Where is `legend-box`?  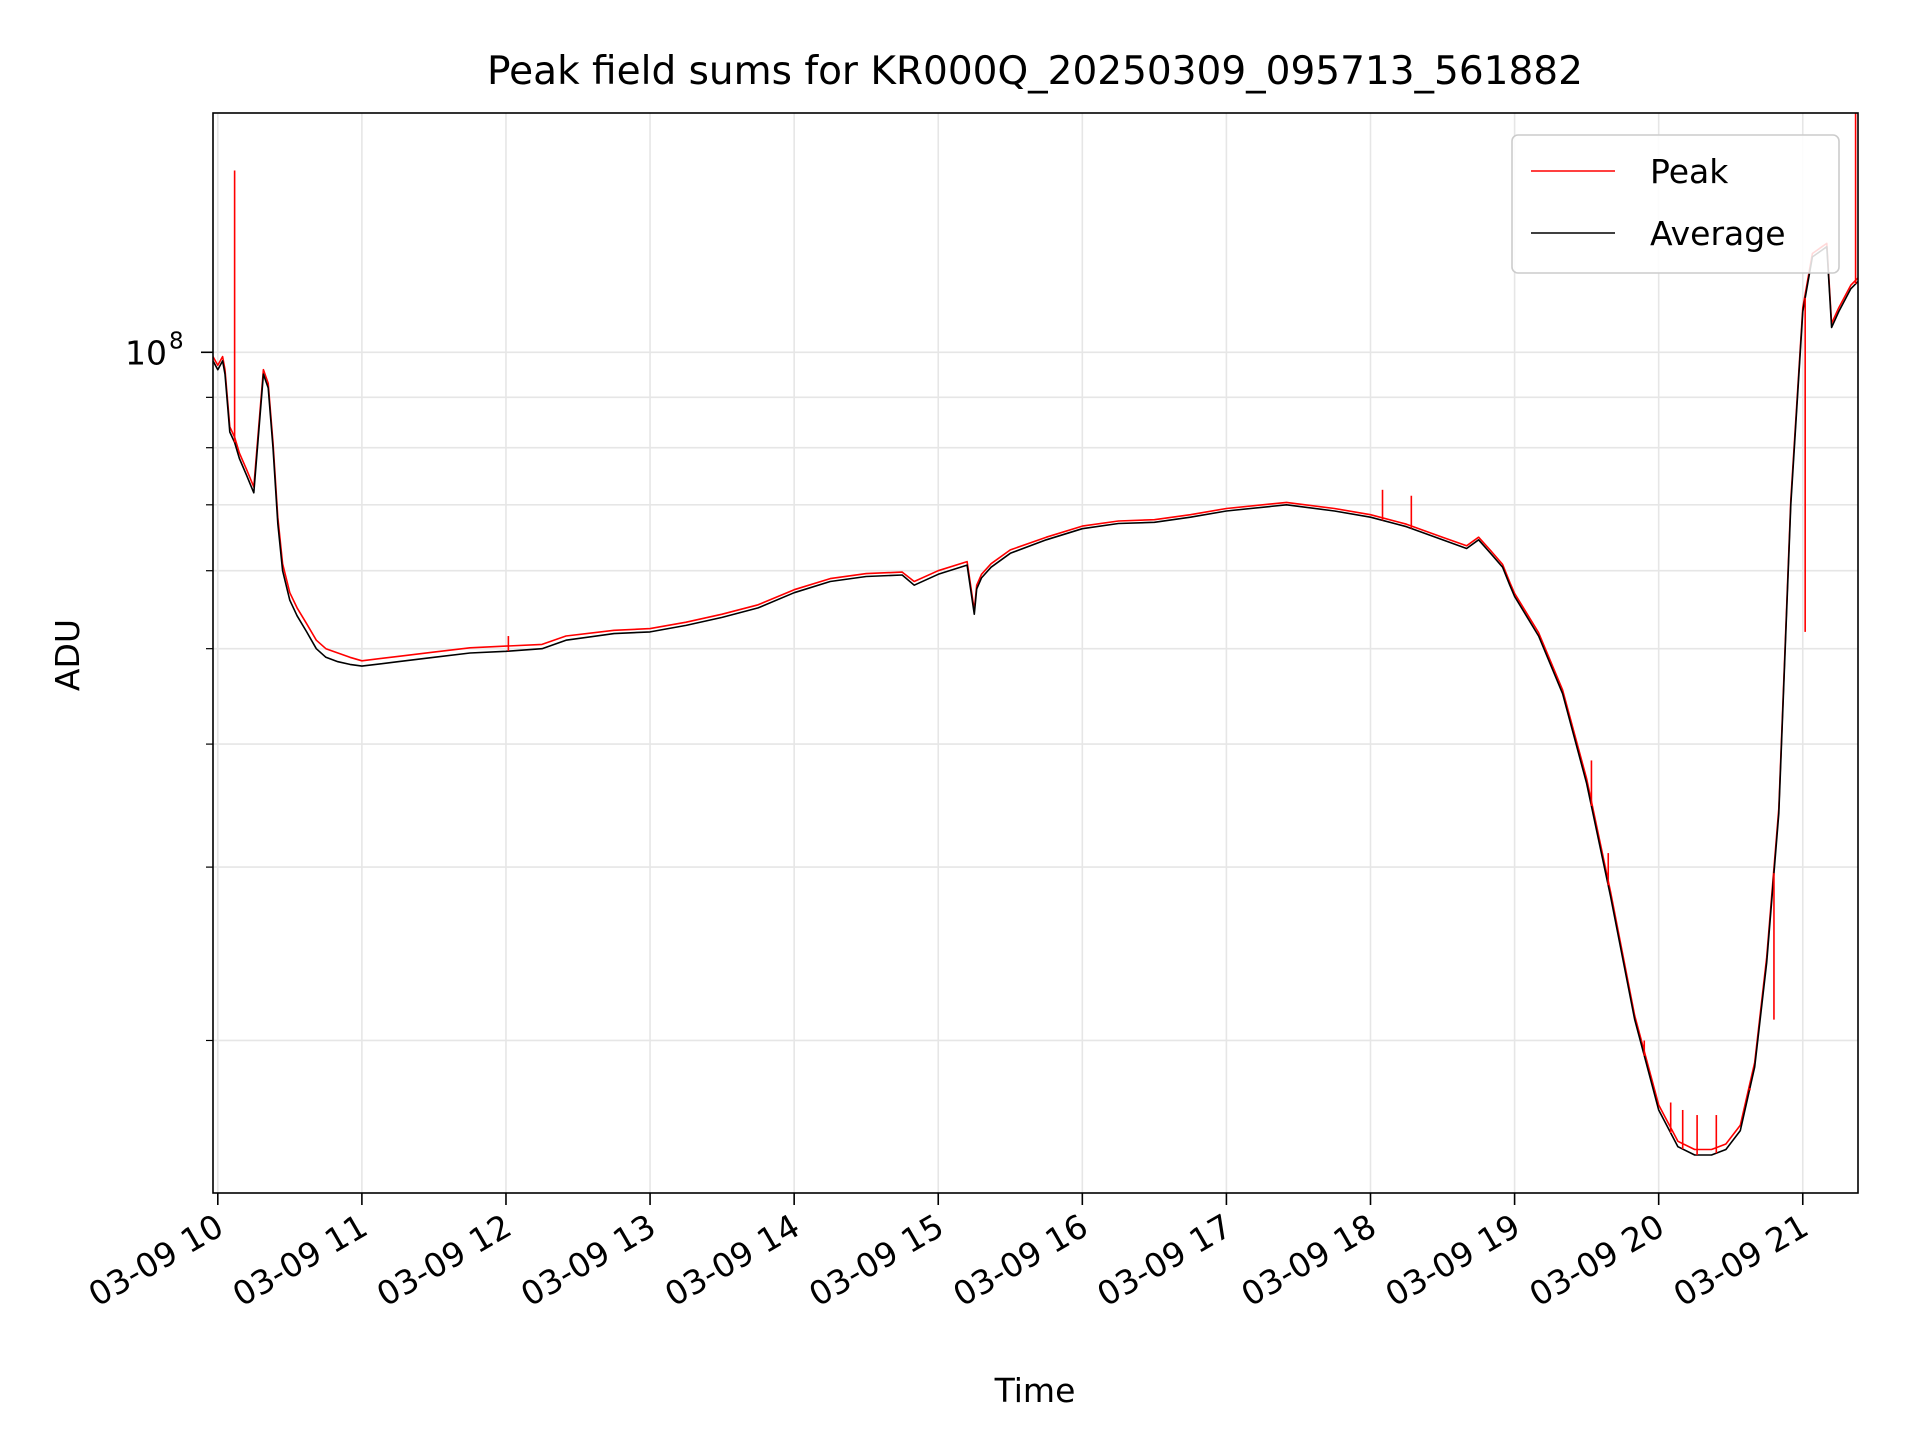
legend-box is located at coordinates (1675, 204).